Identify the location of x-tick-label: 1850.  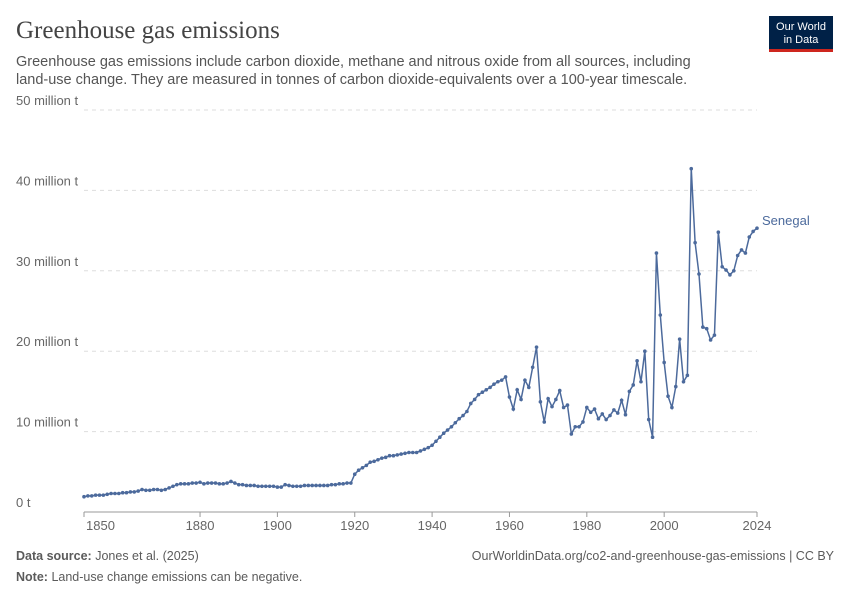
(100, 525).